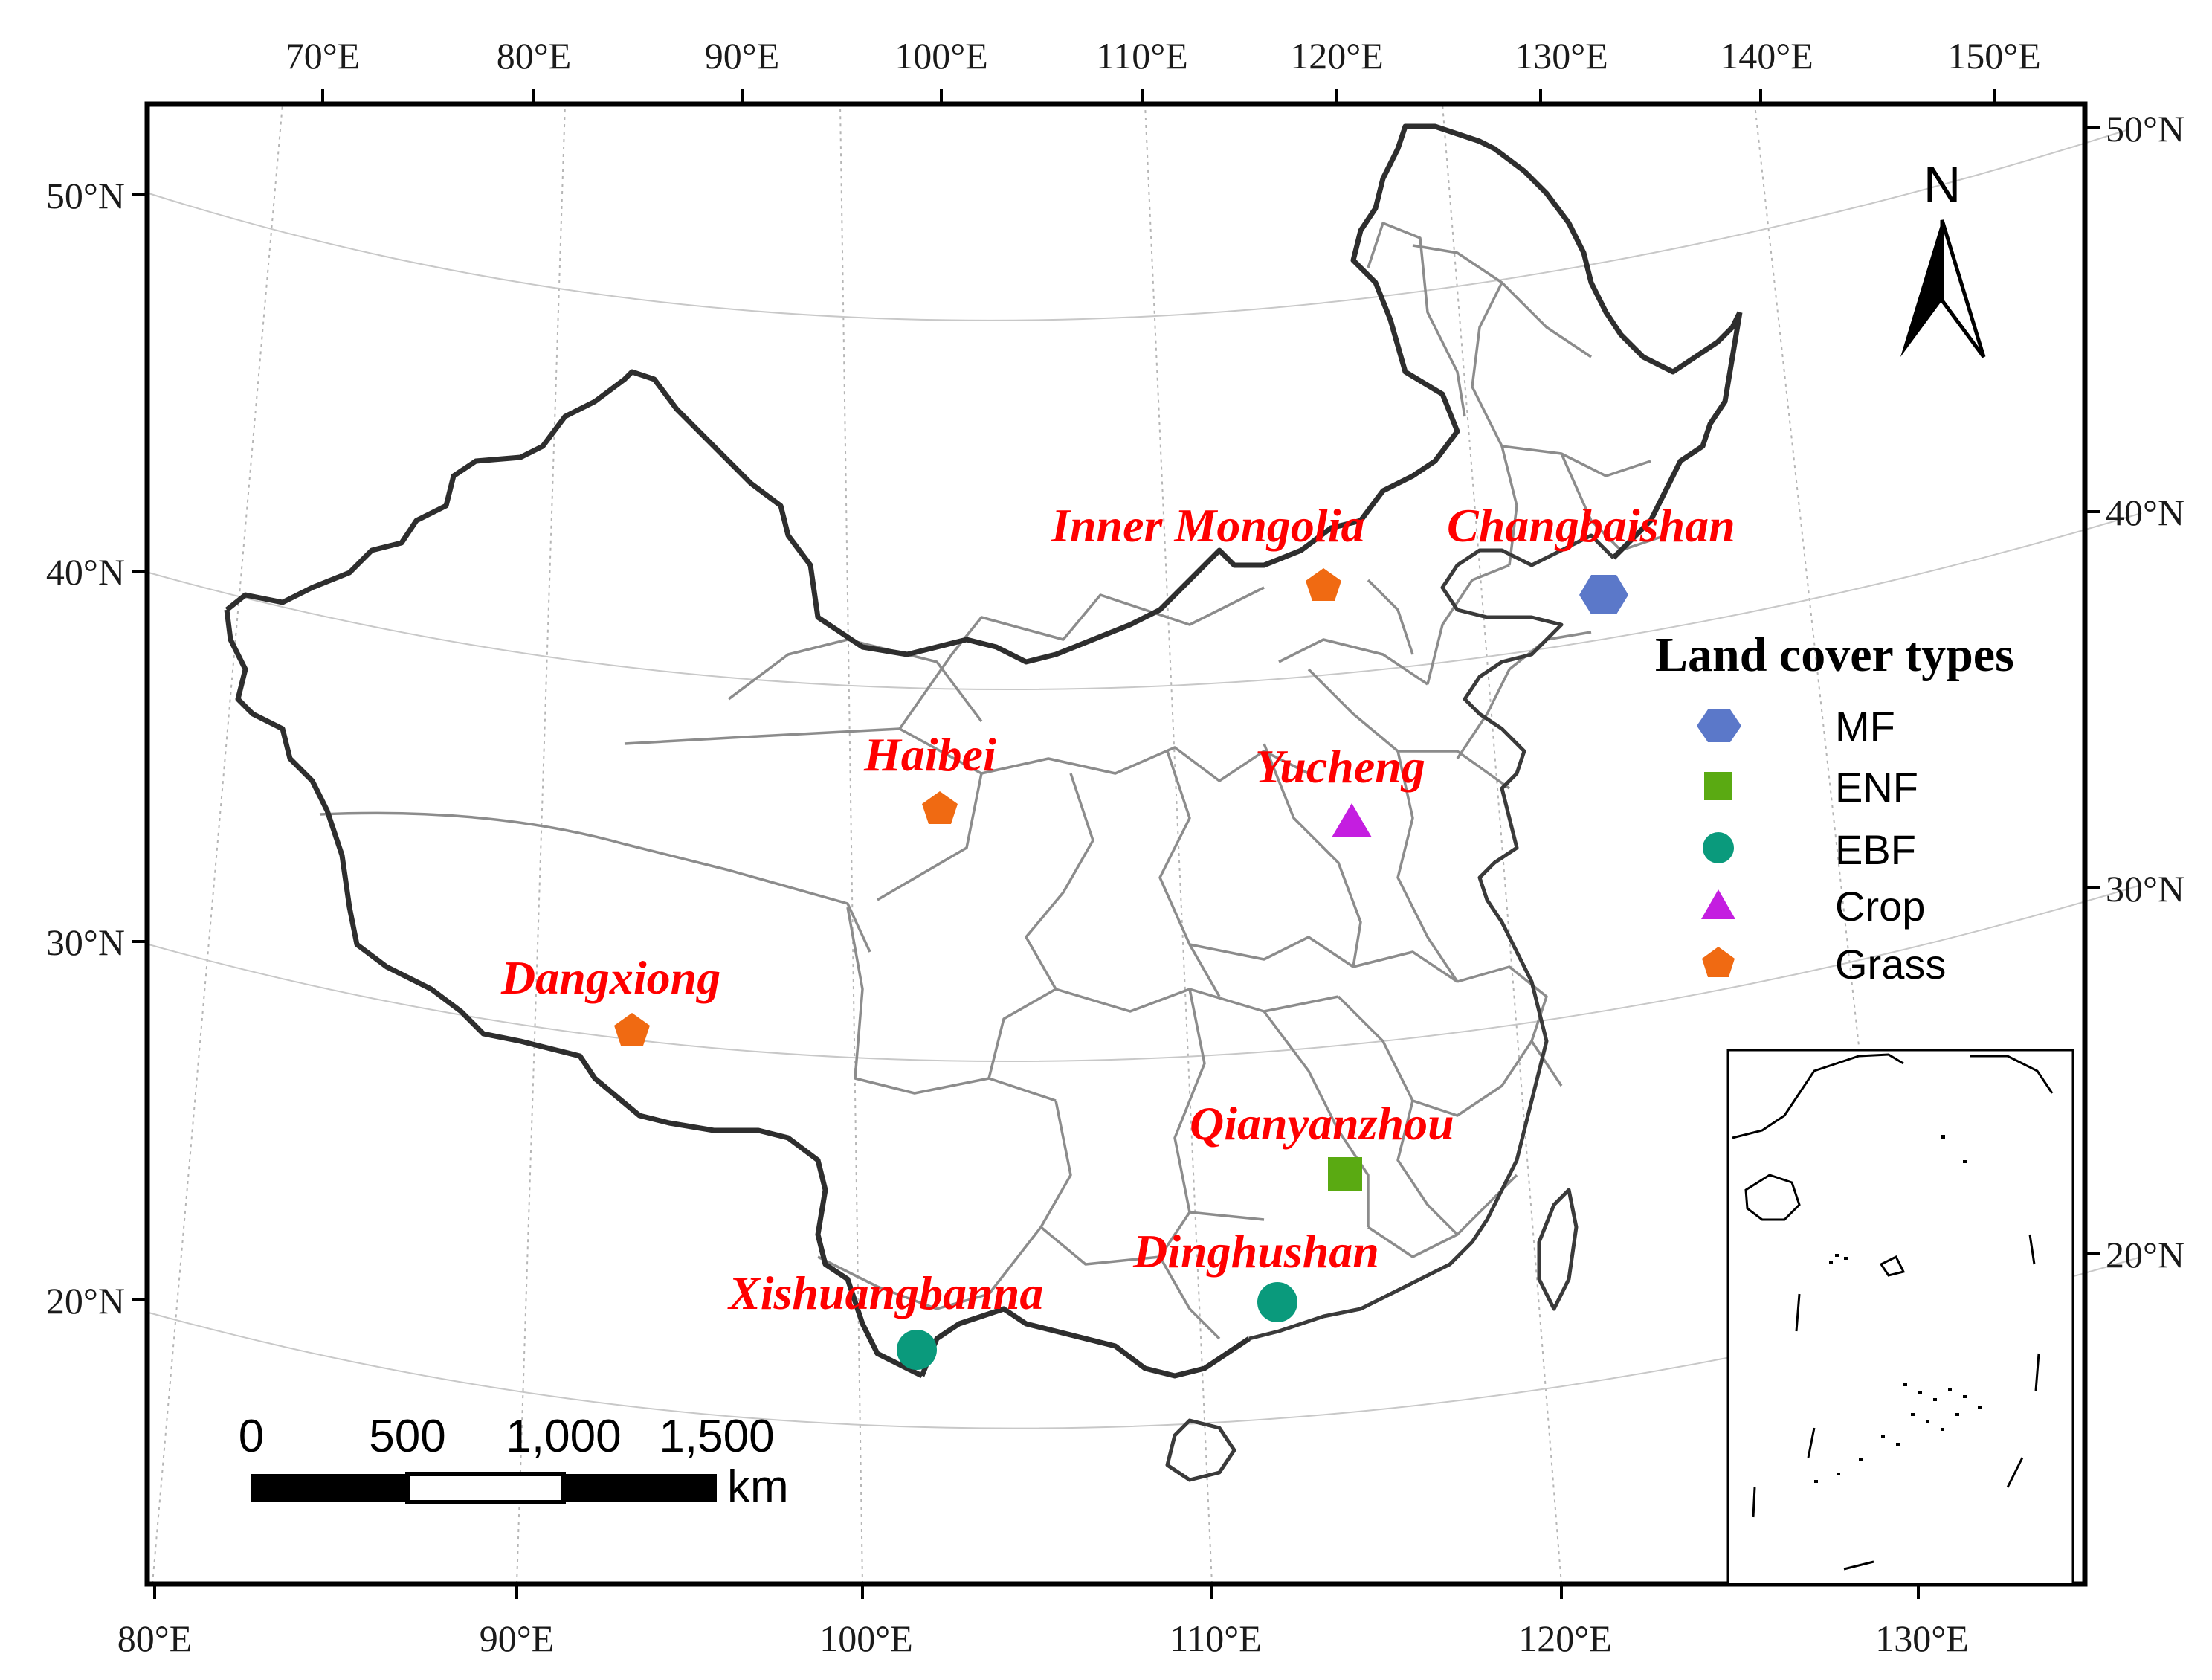 This screenshot has width=2212, height=1680. Describe the element at coordinates (1591, 526) in the screenshot. I see `site-label: Changbaishan` at that location.